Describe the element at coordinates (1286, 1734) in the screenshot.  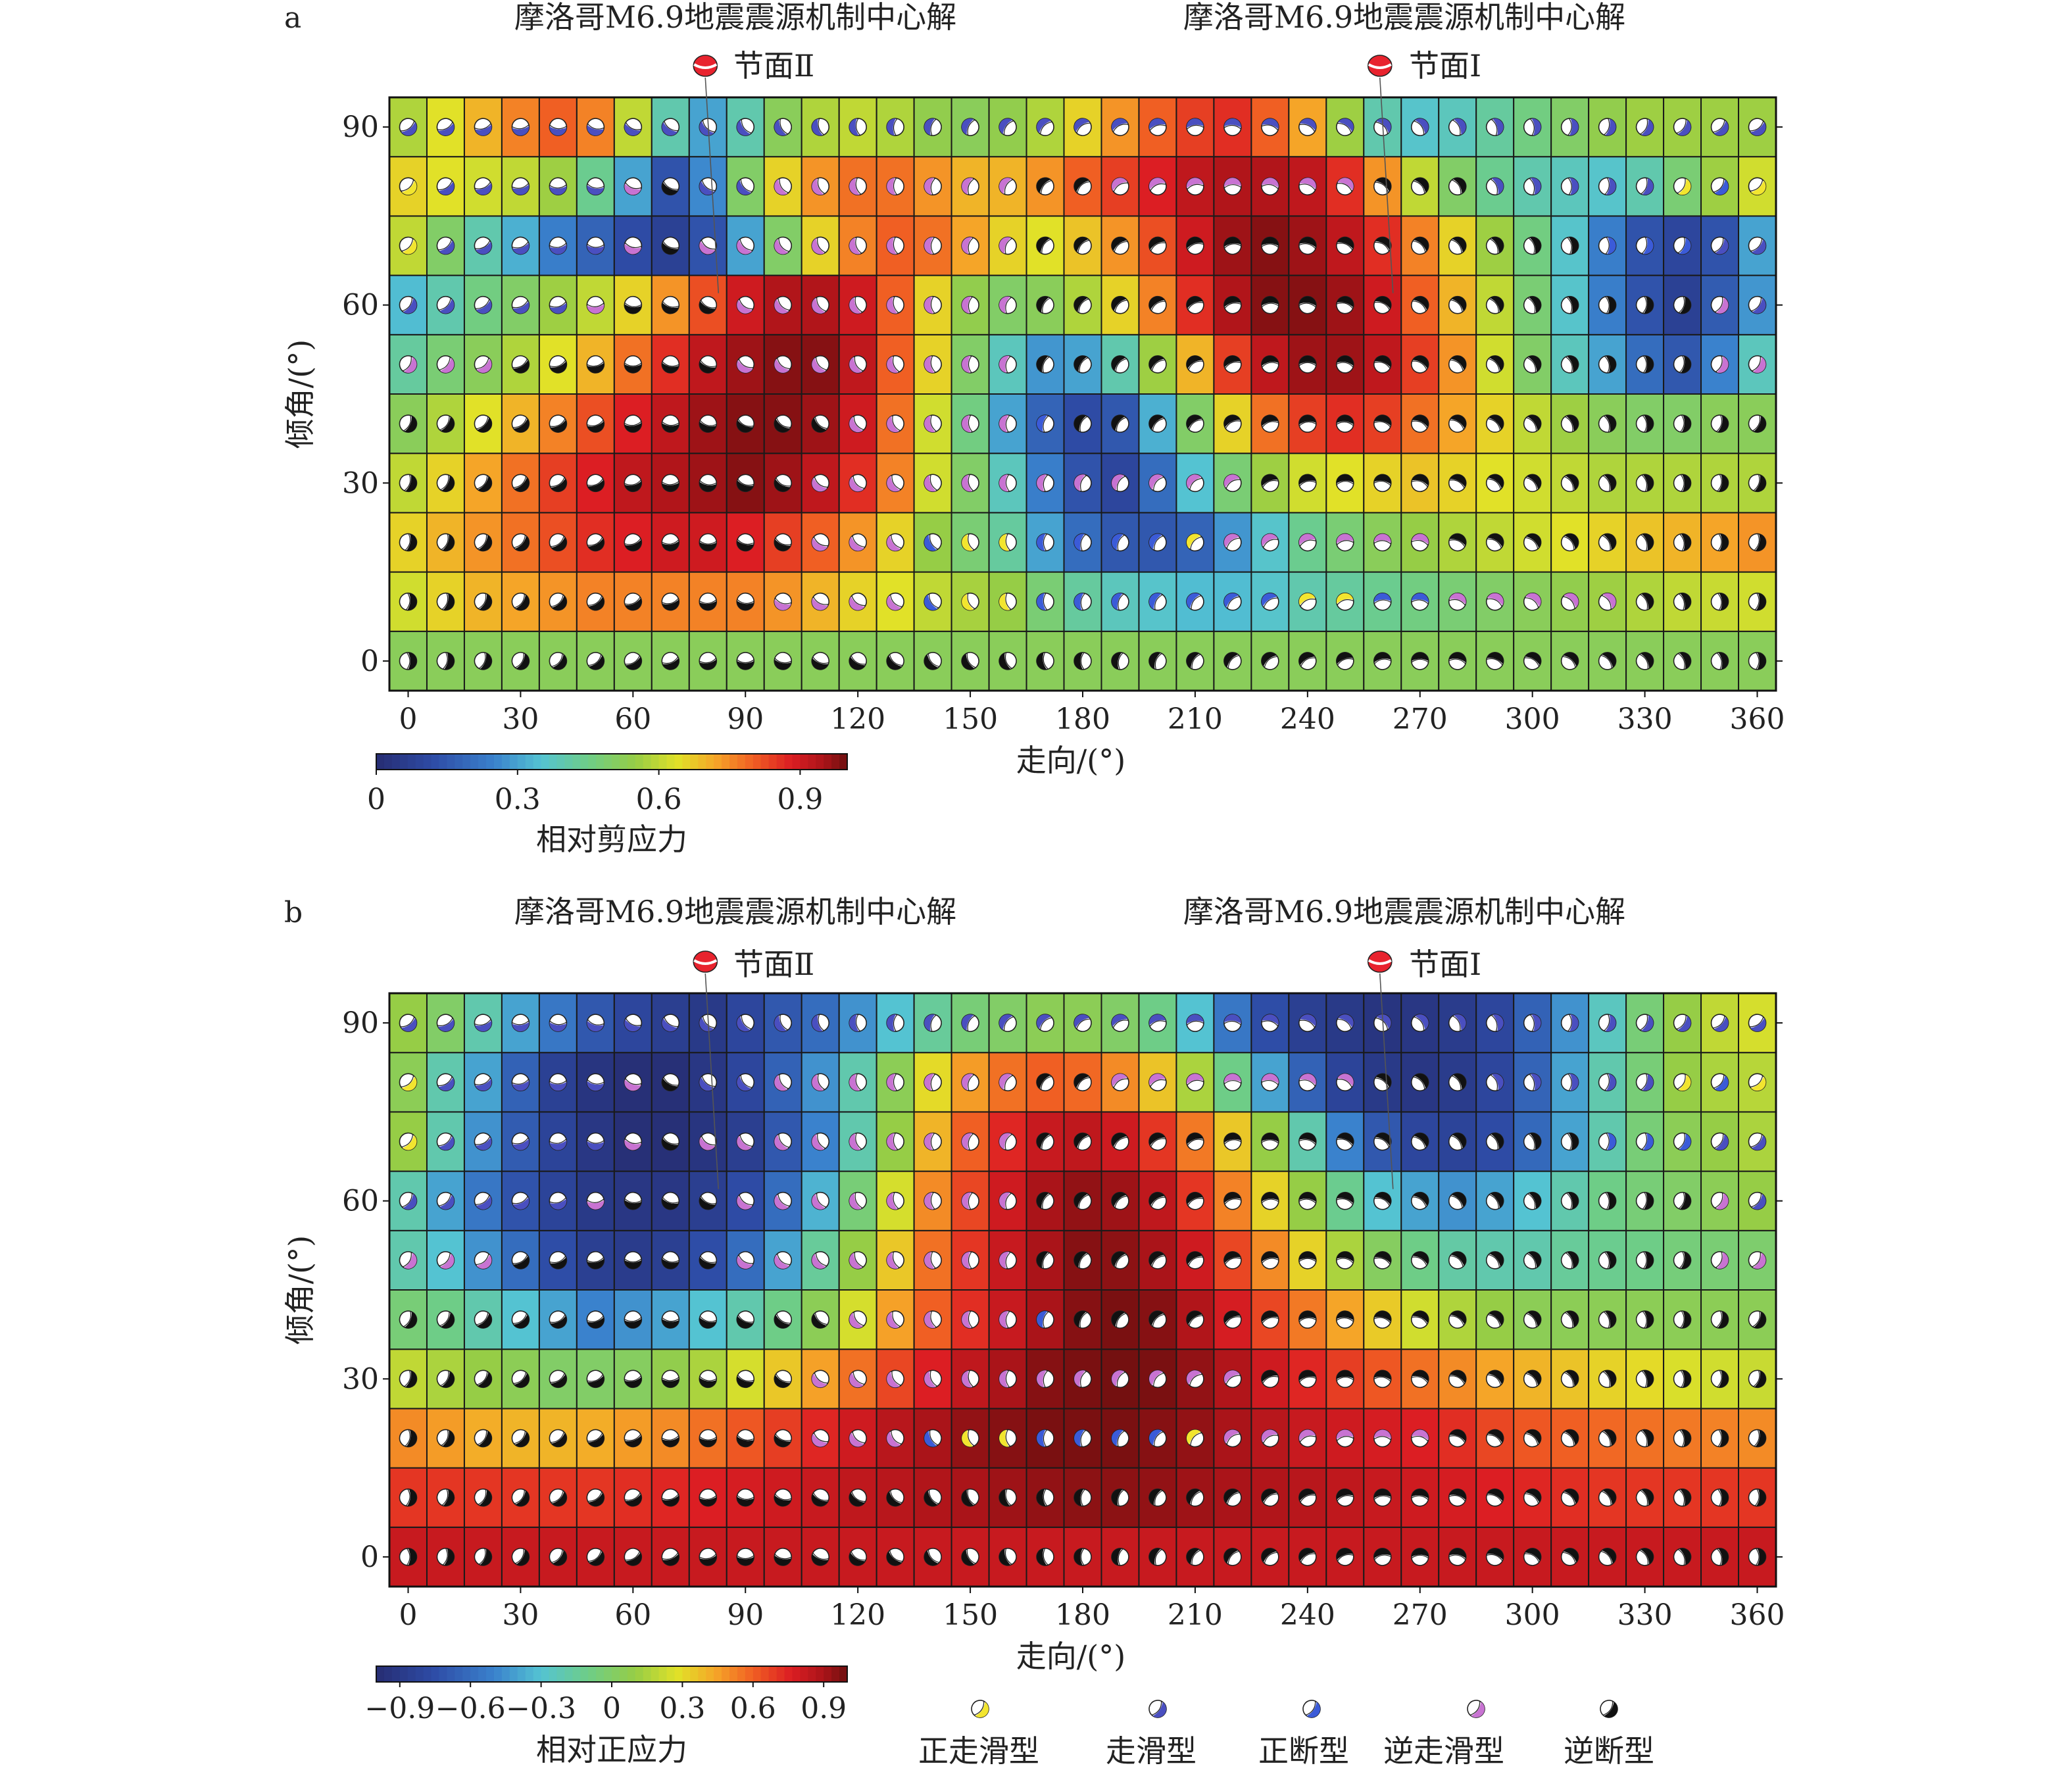
I see `mechanism-legend: 正走滑型 走滑型 正断型 逆走滑型 逆断型` at that location.